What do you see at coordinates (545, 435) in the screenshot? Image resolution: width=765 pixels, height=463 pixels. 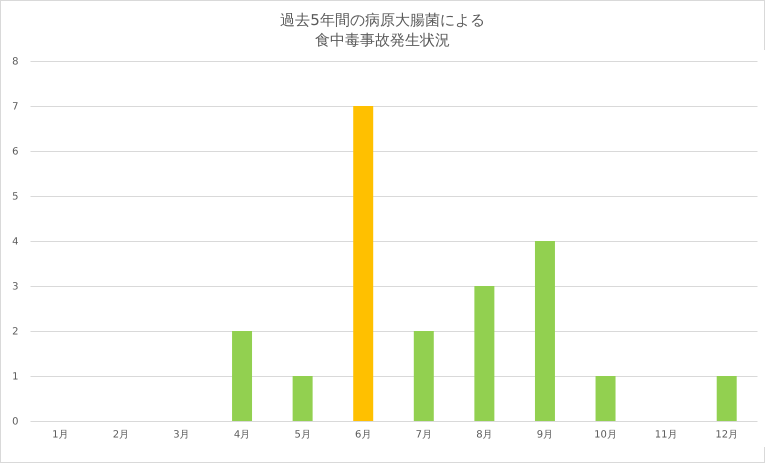 I see `x-tick-label: 9月` at bounding box center [545, 435].